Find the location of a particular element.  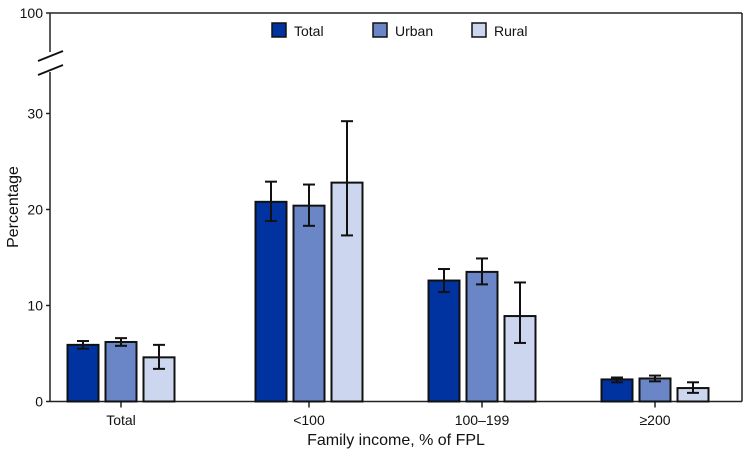

x-tick-label: 100–199 is located at coordinates (482, 420).